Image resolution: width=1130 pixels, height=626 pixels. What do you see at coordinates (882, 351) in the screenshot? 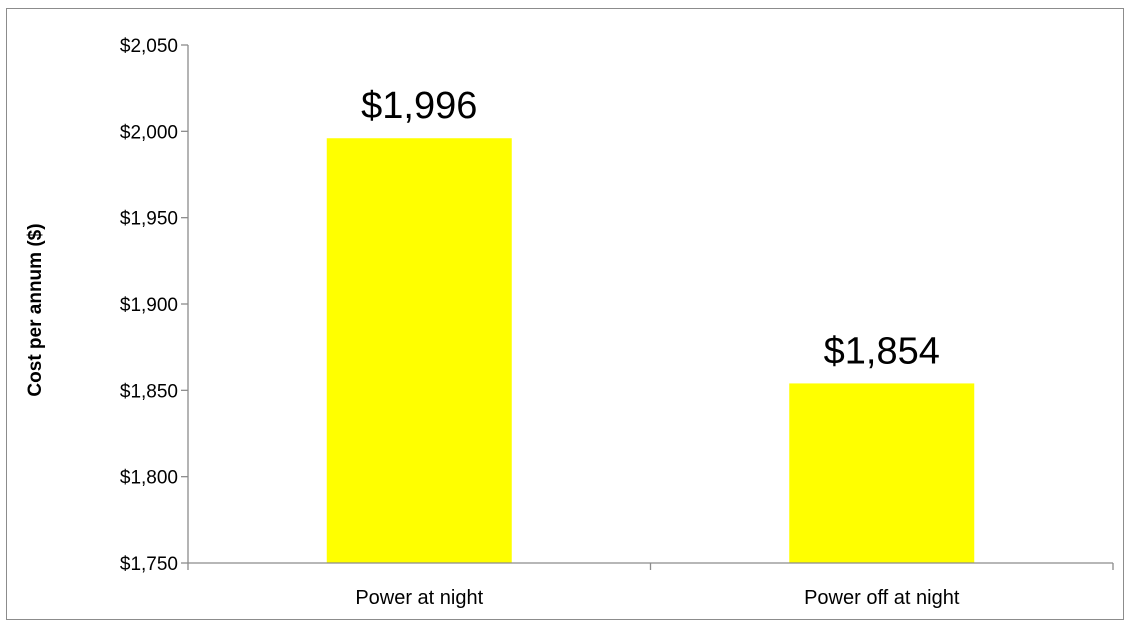
I see `data-label: $1,854` at bounding box center [882, 351].